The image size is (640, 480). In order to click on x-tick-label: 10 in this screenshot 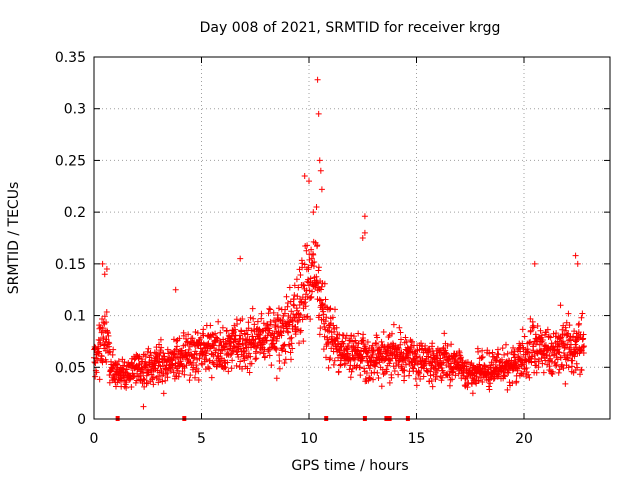, I will do `click(309, 439)`.